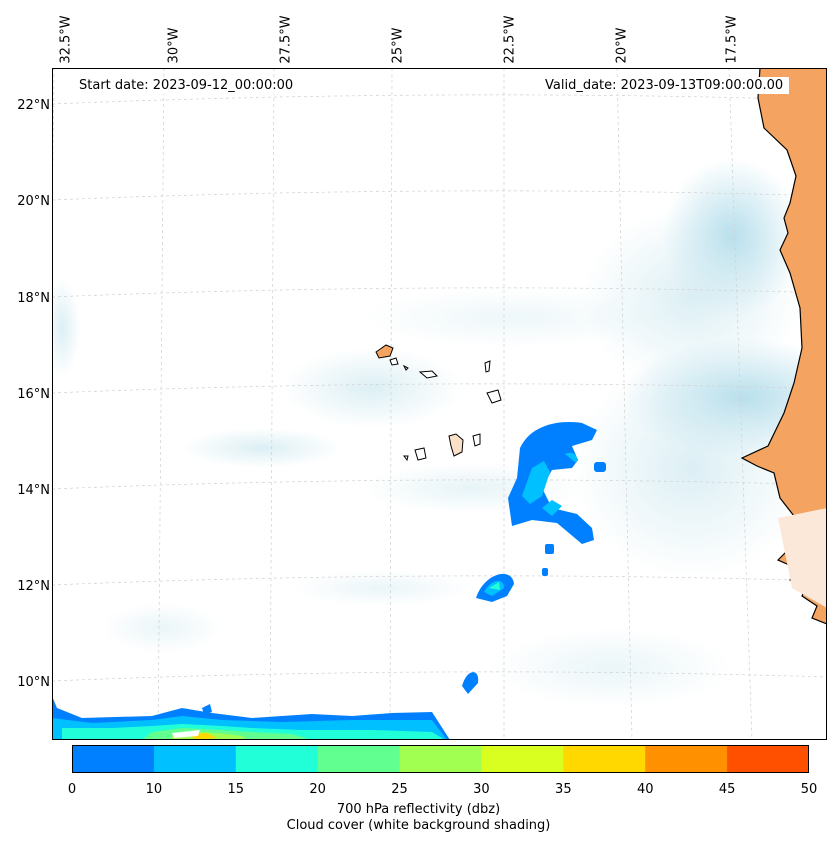  Describe the element at coordinates (418, 809) in the screenshot. I see `colorbar-label-reflectivity: 700 hPa reflectivity (dbz)` at that location.